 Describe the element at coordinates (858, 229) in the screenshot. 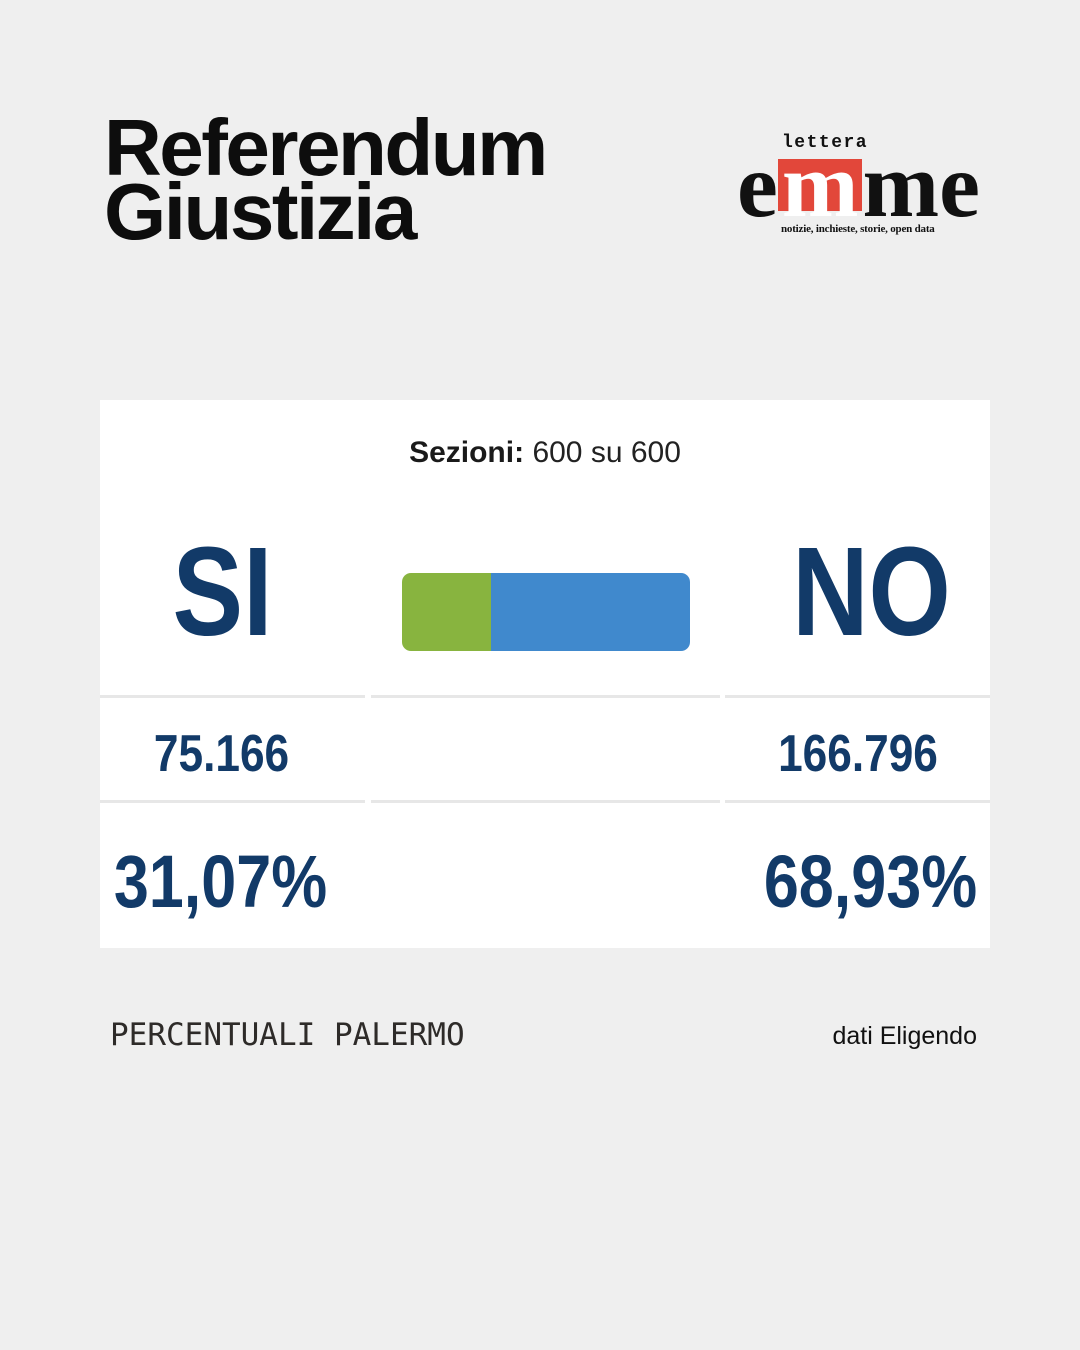

I see `logo-tagline: notizie, inchieste, storie, open data` at that location.